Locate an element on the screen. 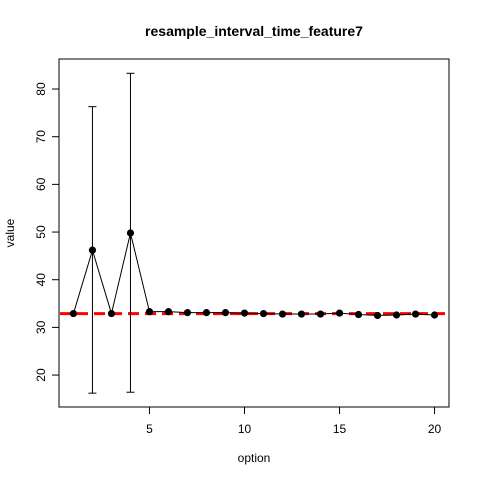 This screenshot has width=480, height=480. y-tick-label: 70 is located at coordinates (41, 137).